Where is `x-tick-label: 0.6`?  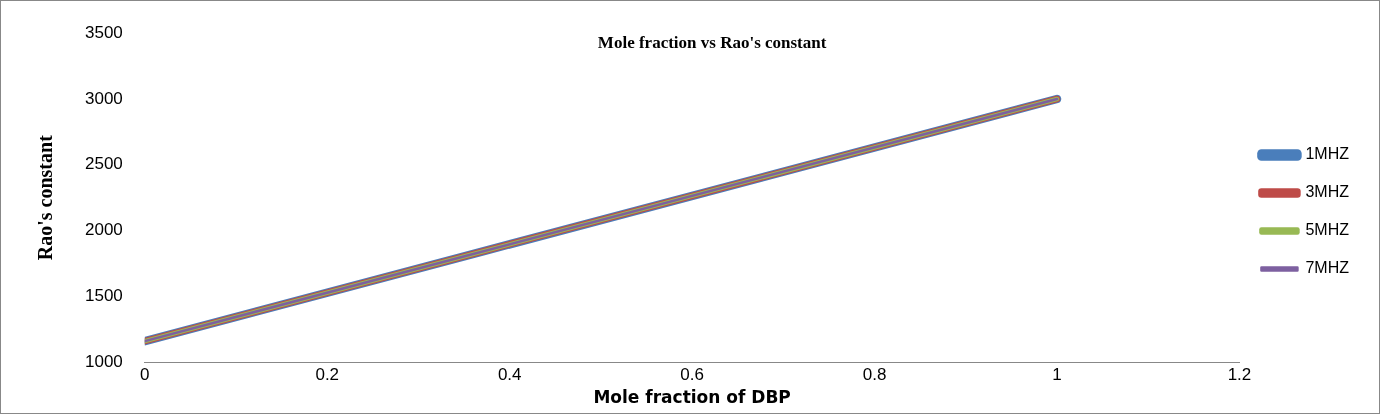 x-tick-label: 0.6 is located at coordinates (692, 375).